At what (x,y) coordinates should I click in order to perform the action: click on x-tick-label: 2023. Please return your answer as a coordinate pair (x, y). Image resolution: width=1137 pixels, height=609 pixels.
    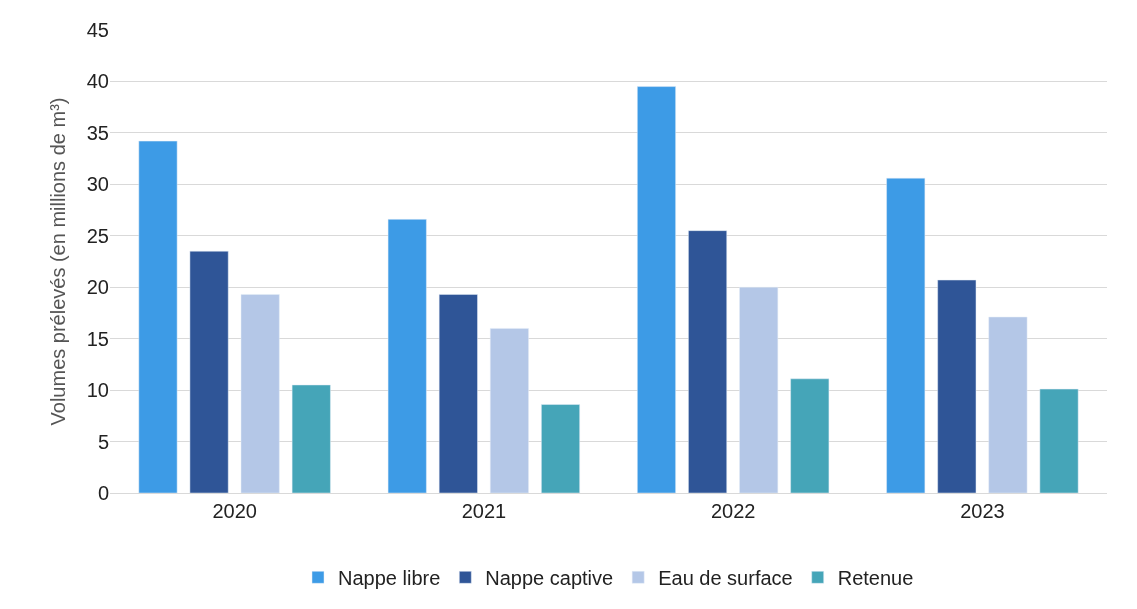
    Looking at the image, I should click on (982, 511).